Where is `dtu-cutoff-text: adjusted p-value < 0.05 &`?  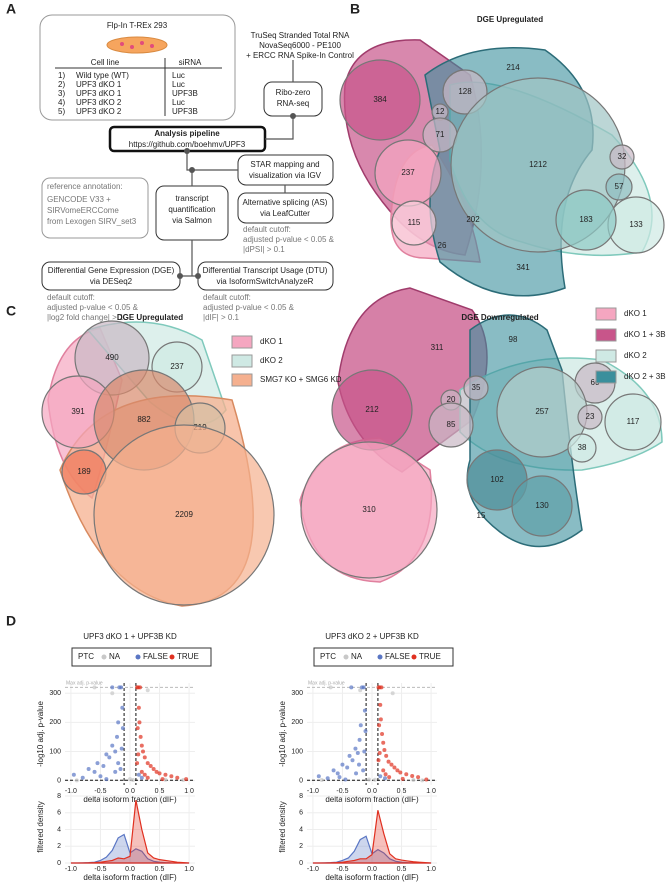 dtu-cutoff-text: adjusted p-value < 0.05 & is located at coordinates (249, 307).